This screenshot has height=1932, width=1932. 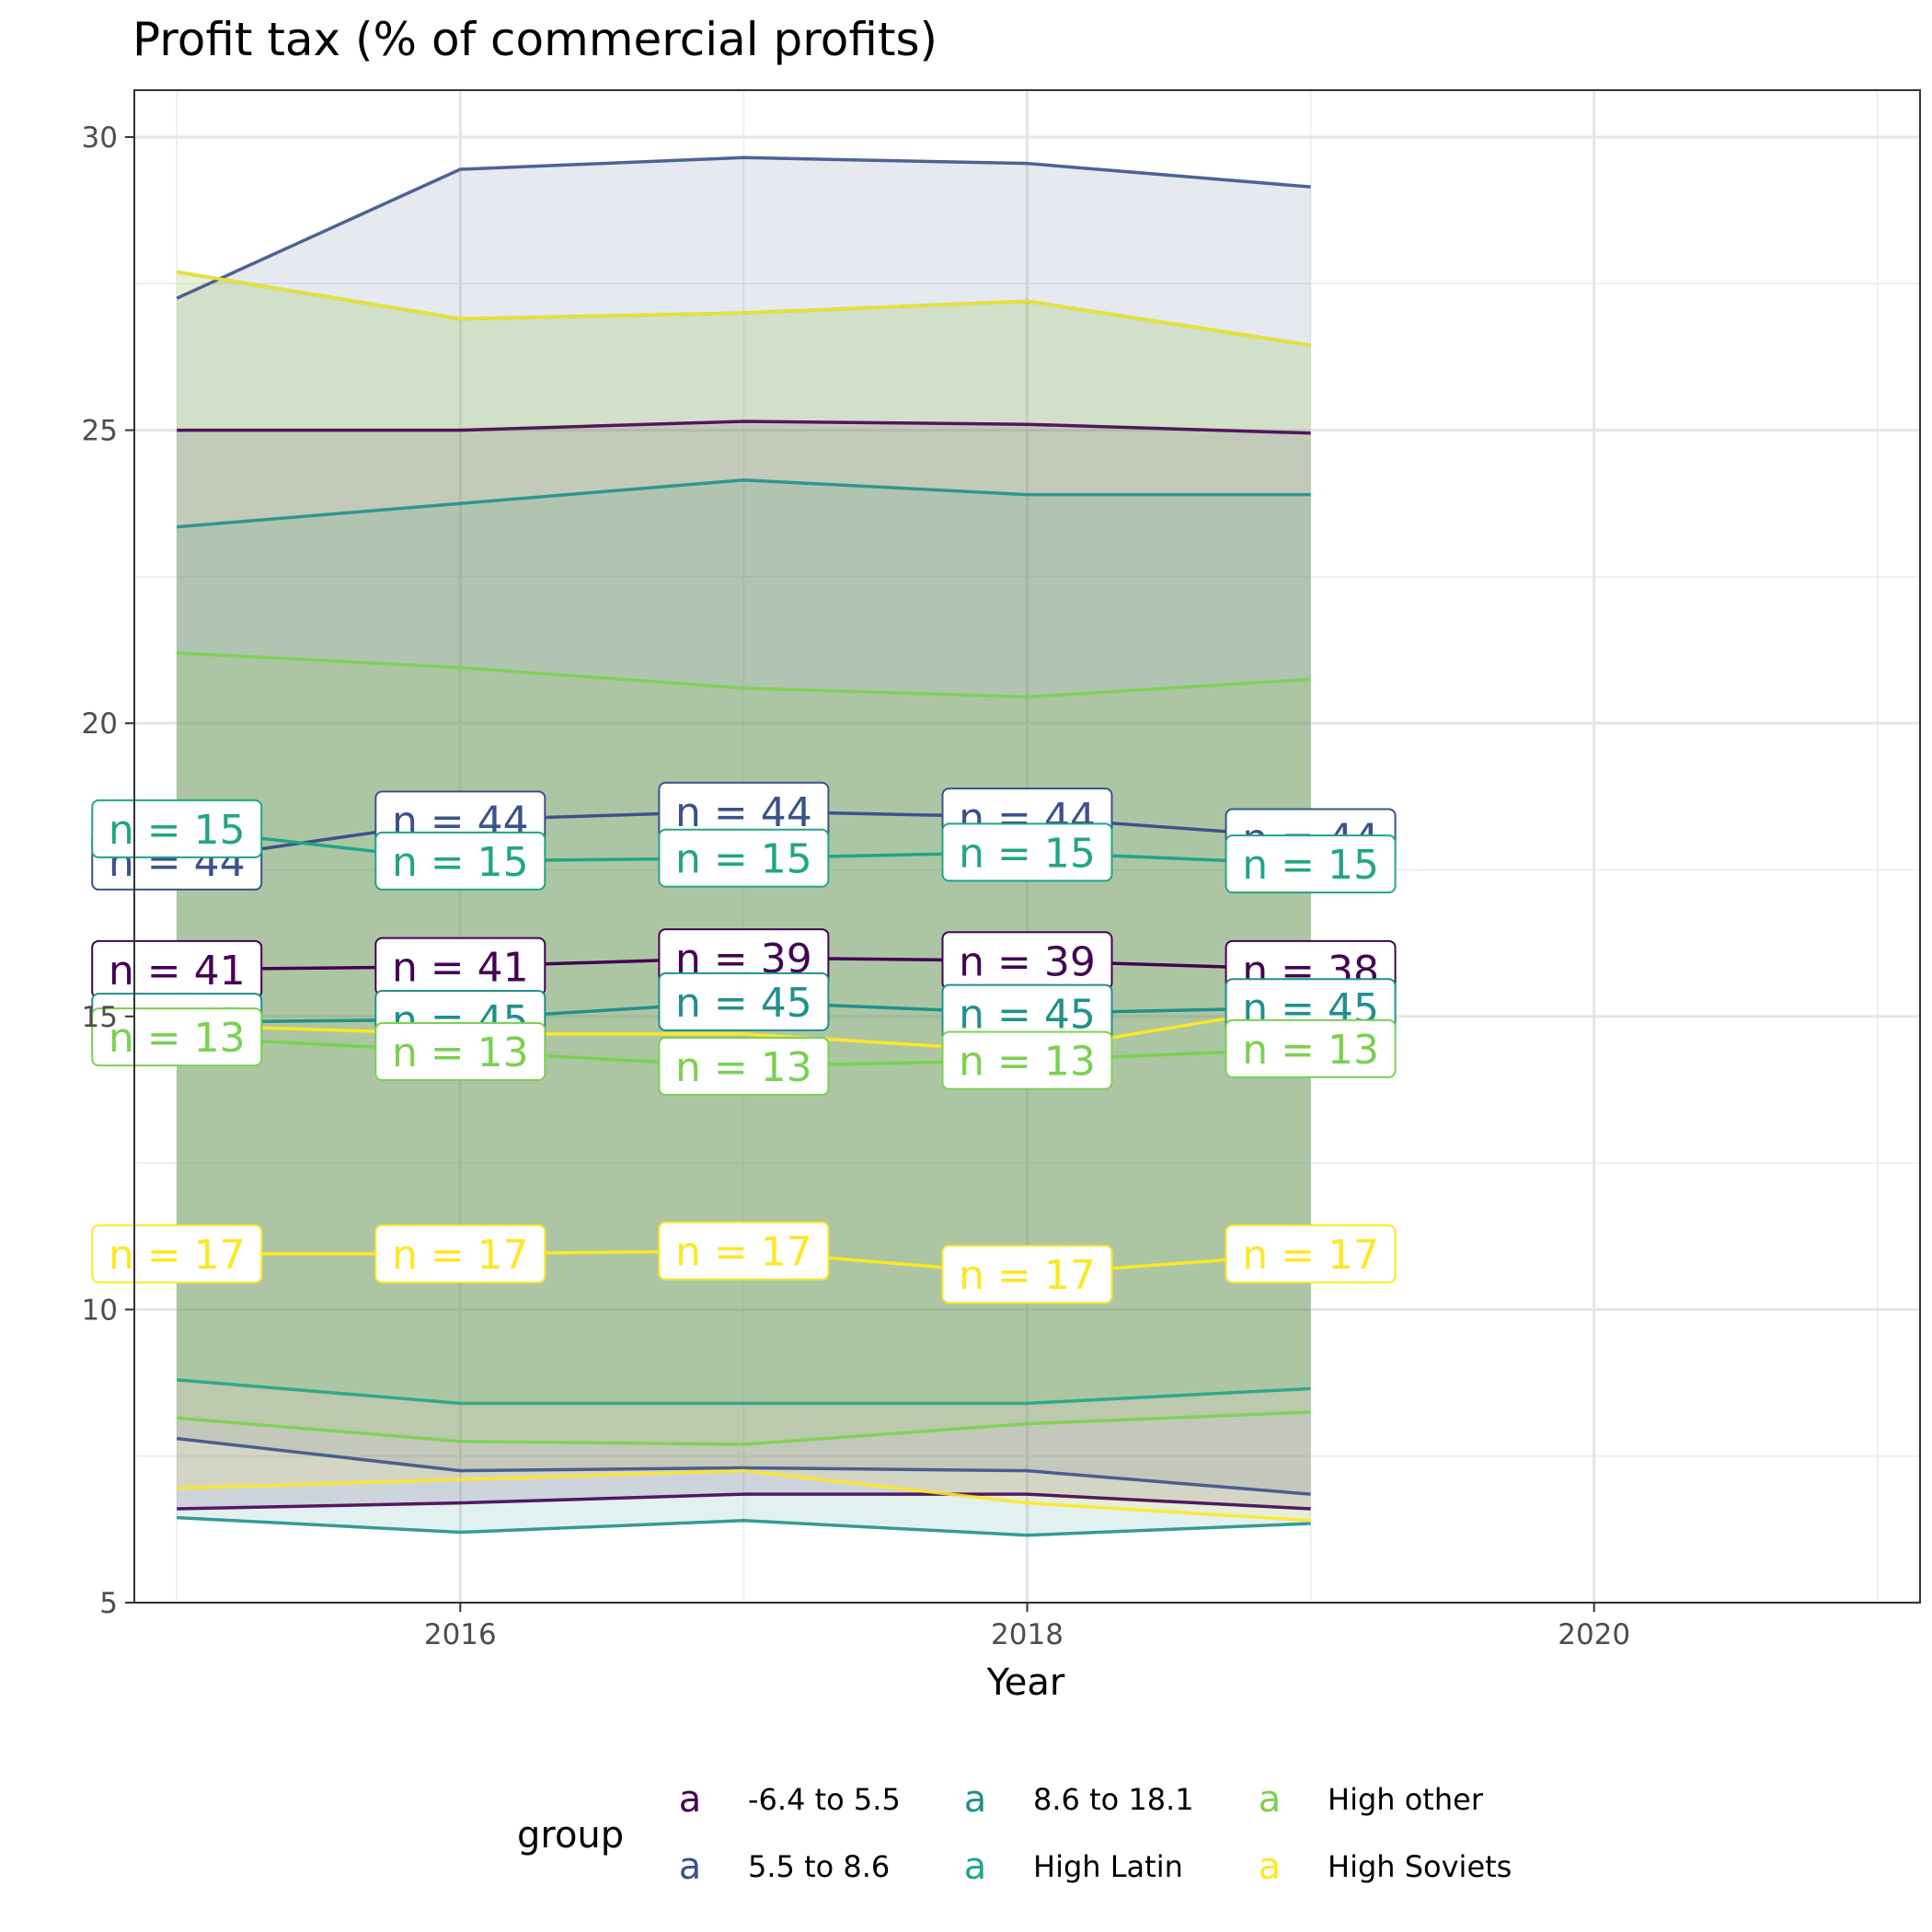 I want to click on legend-key-high-soviets: a, so click(x=1270, y=1867).